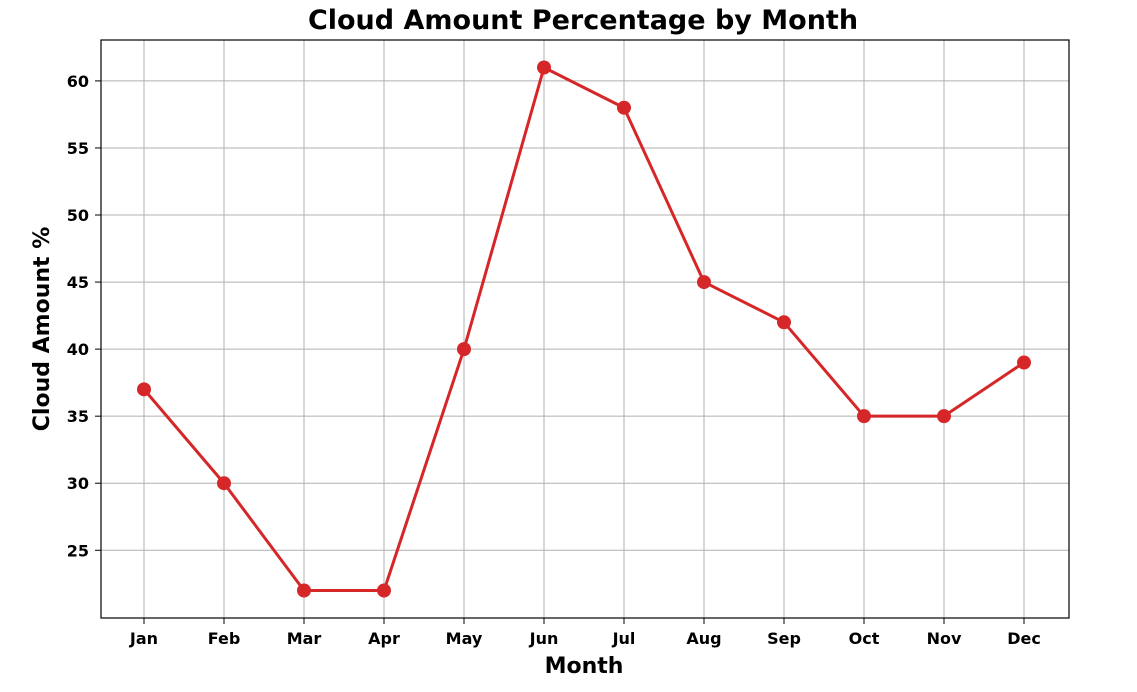 The height and width of the screenshot is (692, 1137). What do you see at coordinates (464, 638) in the screenshot?
I see `x-tick-label: May` at bounding box center [464, 638].